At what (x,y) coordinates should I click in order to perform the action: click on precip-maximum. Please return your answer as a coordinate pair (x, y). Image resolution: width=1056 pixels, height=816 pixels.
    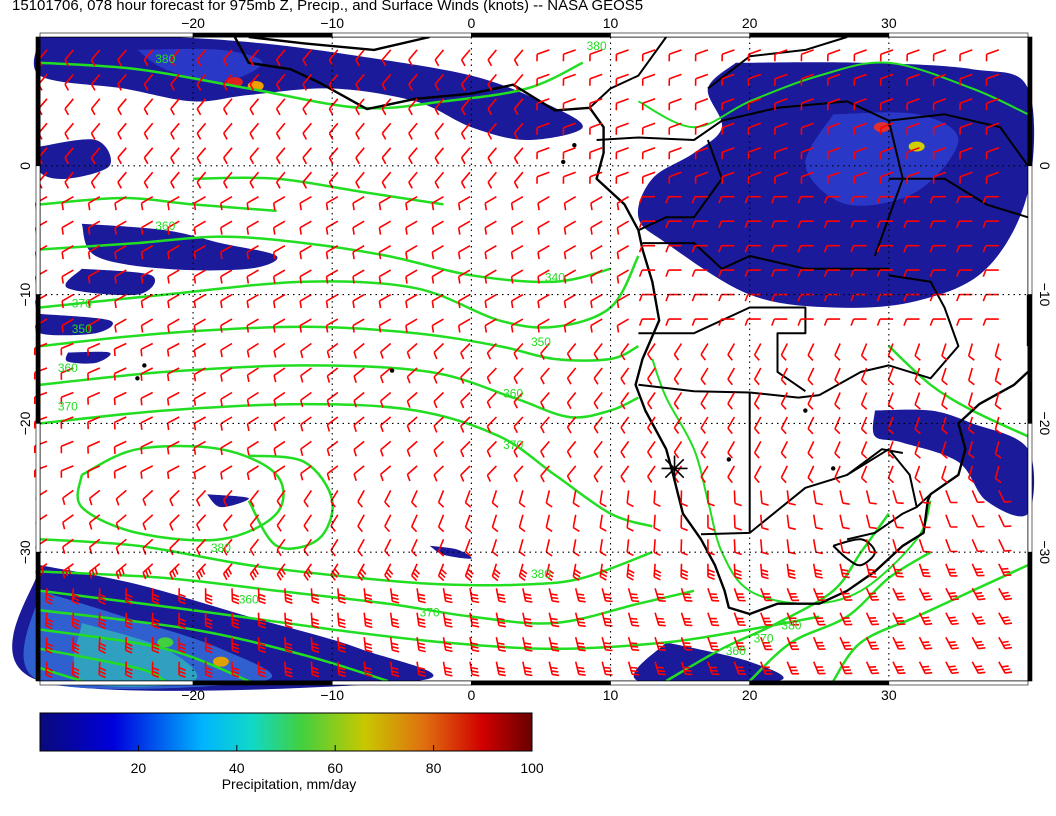
    Looking at the image, I should click on (916, 146).